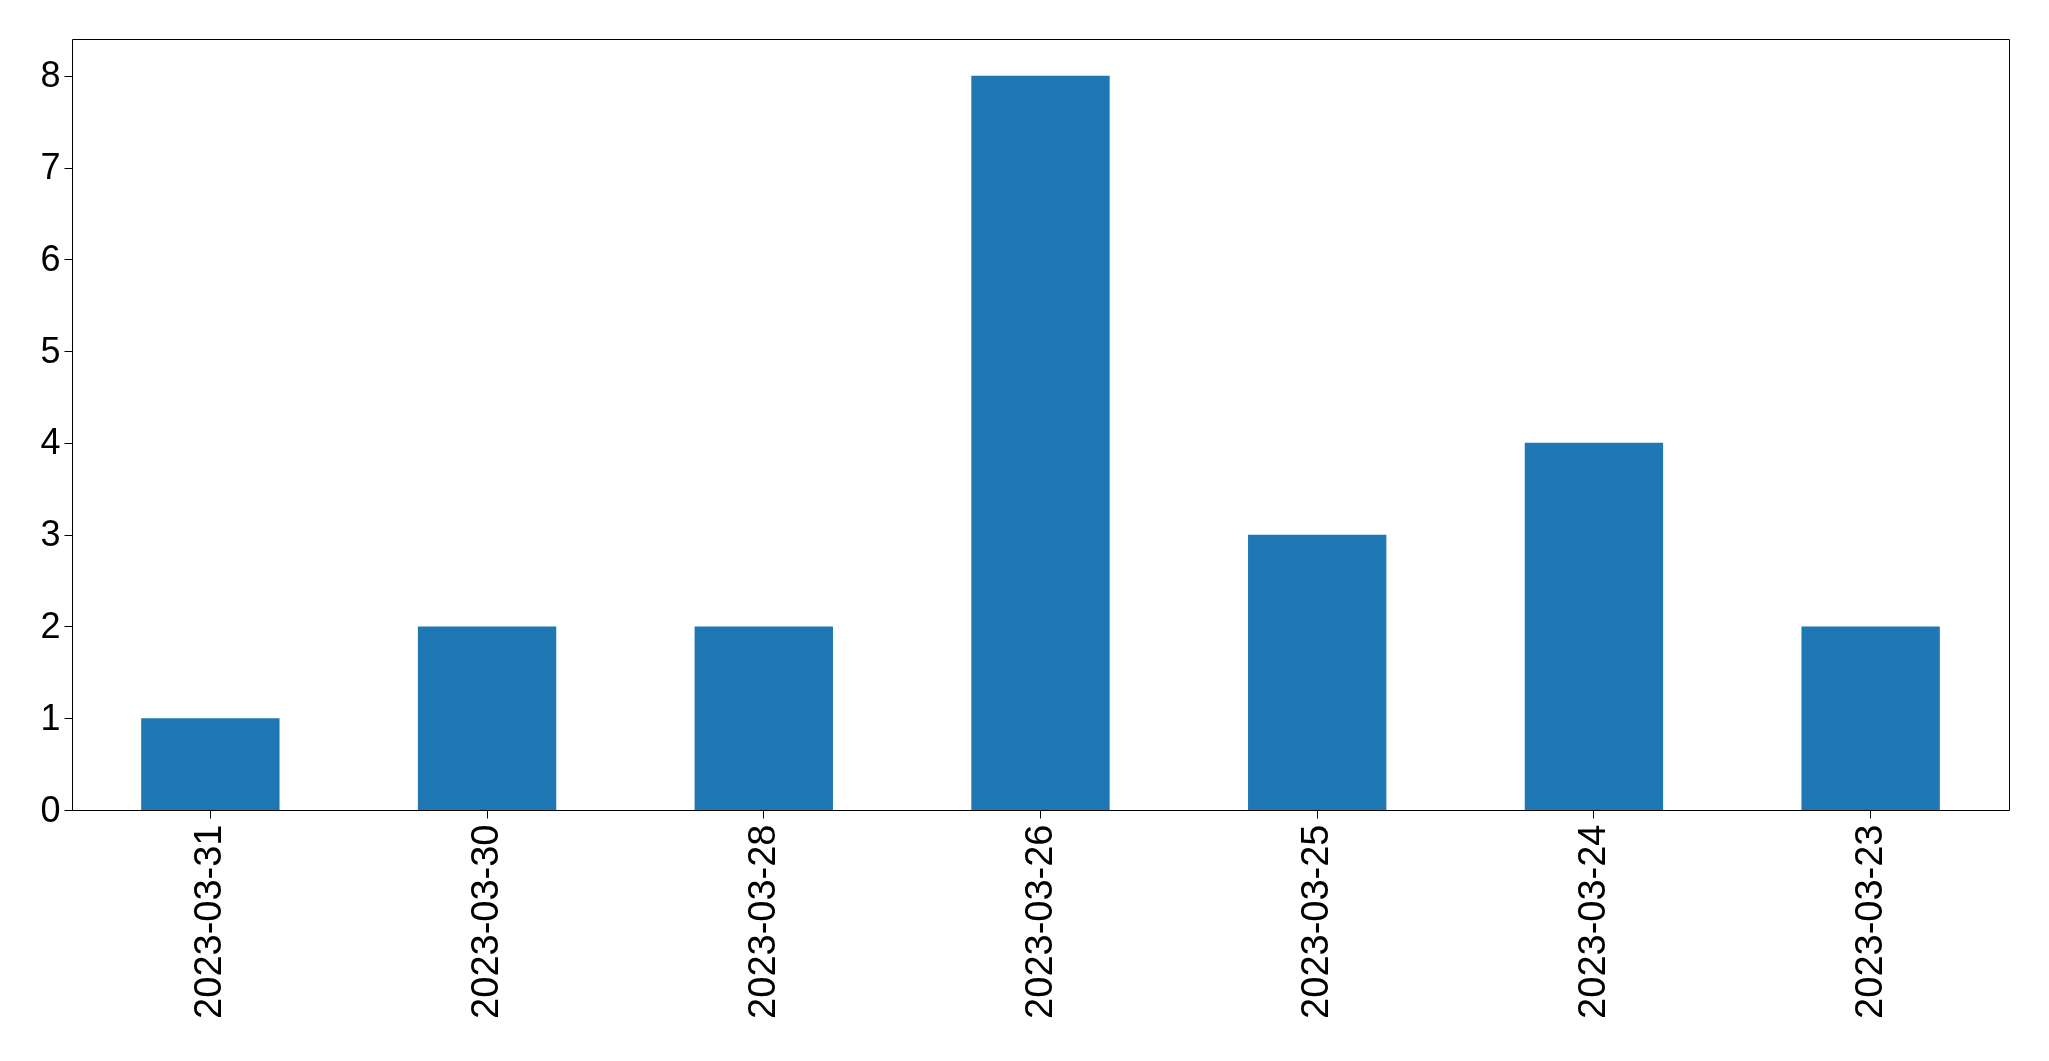  Describe the element at coordinates (50, 717) in the screenshot. I see `y-tick-label: 1` at that location.